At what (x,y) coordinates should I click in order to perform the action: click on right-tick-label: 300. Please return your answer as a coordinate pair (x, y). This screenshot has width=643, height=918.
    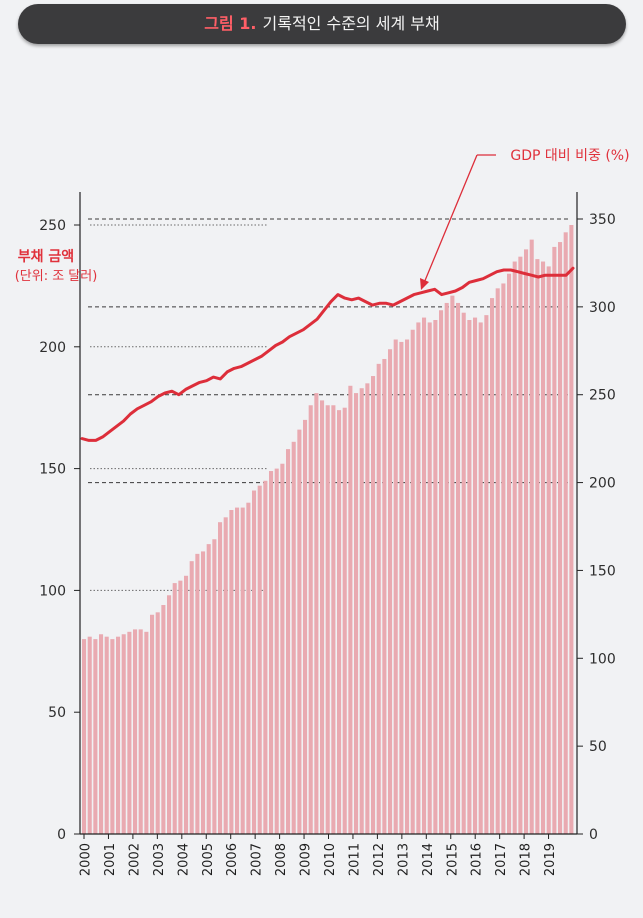
    Looking at the image, I should click on (602, 308).